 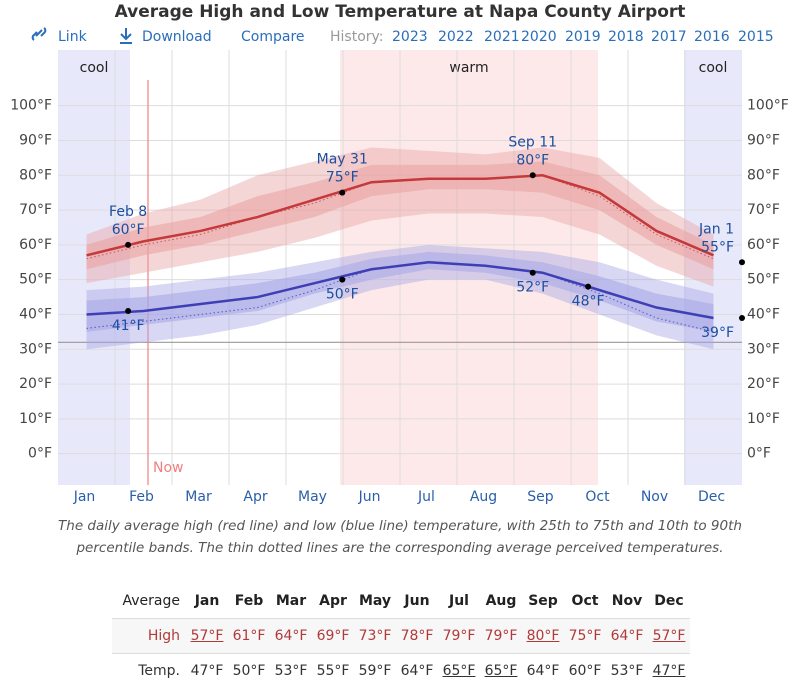 What do you see at coordinates (716, 229) in the screenshot?
I see `annotation-date: Jan 1` at bounding box center [716, 229].